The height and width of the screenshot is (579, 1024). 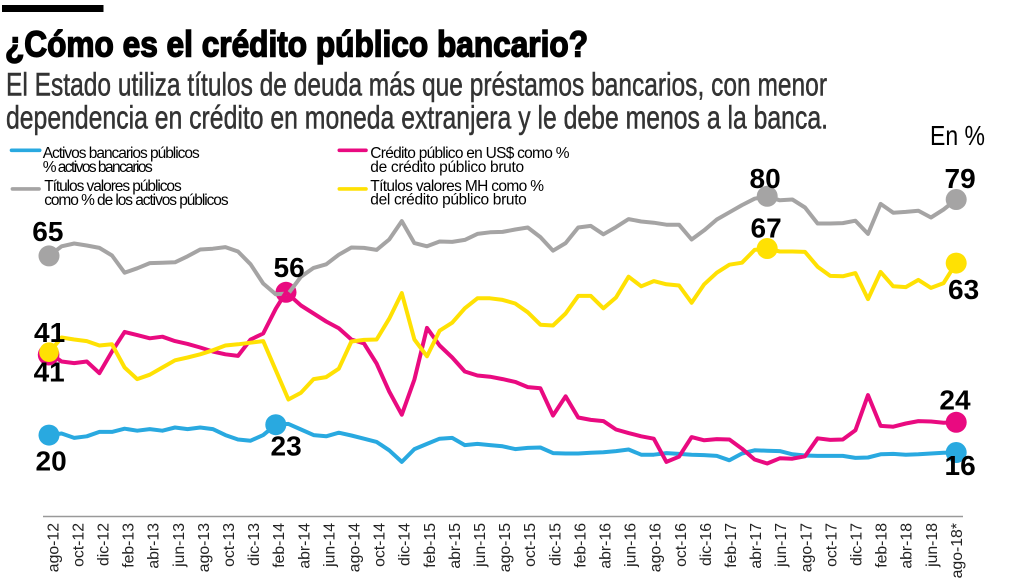 I want to click on svg-text: 16, so click(x=960, y=465).